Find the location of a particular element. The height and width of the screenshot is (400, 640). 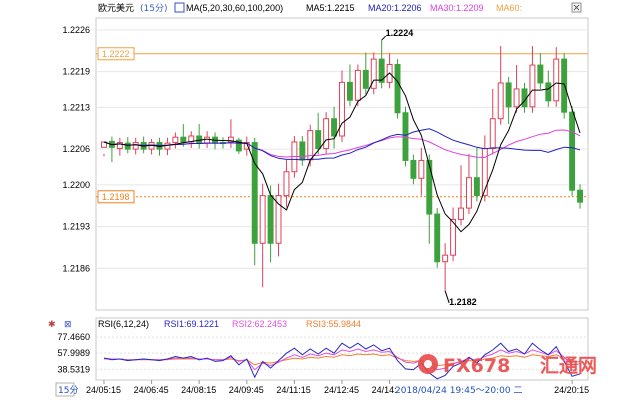

x-tick-label: 24/20:15 is located at coordinates (571, 390).